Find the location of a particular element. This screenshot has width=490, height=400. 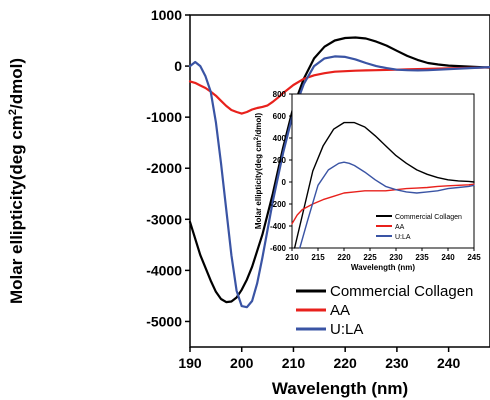

inset-x-tick-label-230: 230 is located at coordinates (396, 257).